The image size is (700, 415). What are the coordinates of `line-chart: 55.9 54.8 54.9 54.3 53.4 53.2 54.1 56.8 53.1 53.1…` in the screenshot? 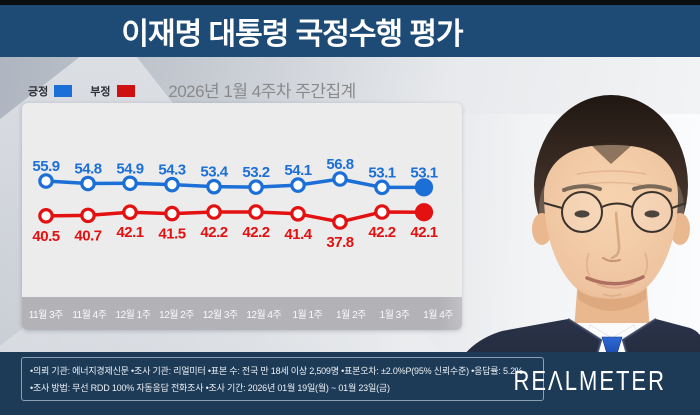 It's located at (235, 203).